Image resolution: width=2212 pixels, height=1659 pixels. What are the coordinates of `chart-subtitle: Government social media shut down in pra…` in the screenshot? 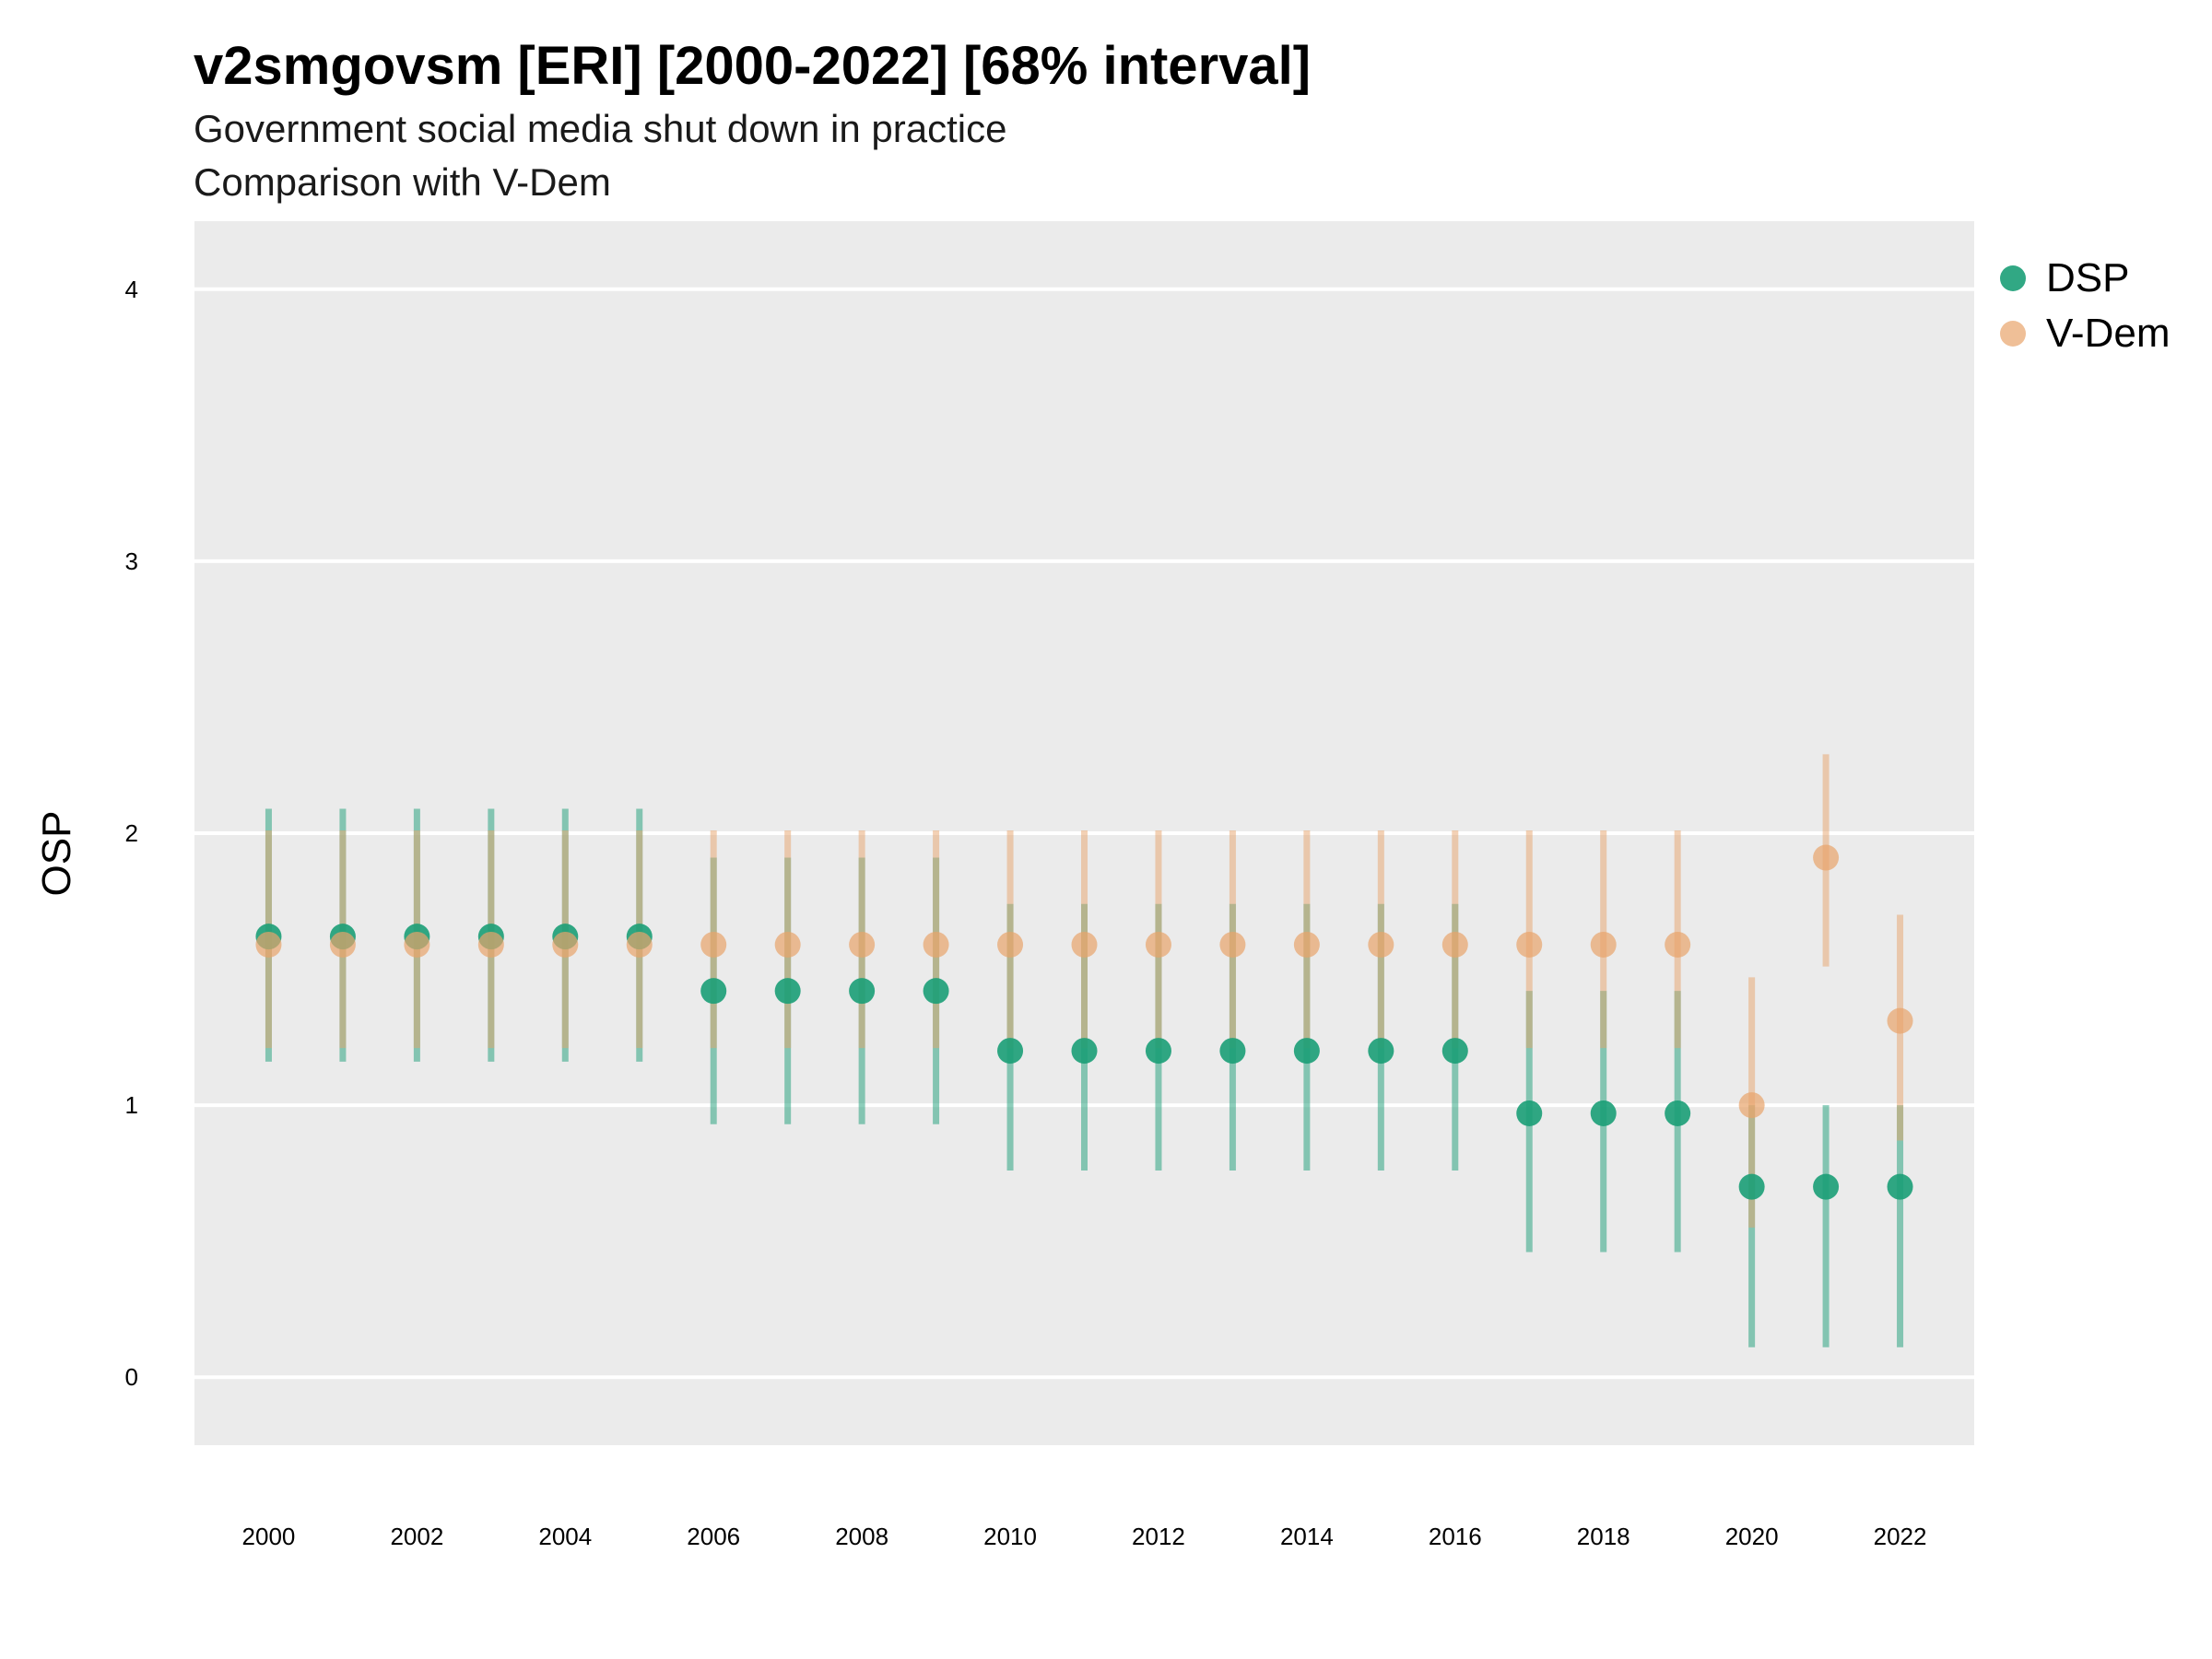 It's located at (600, 128).